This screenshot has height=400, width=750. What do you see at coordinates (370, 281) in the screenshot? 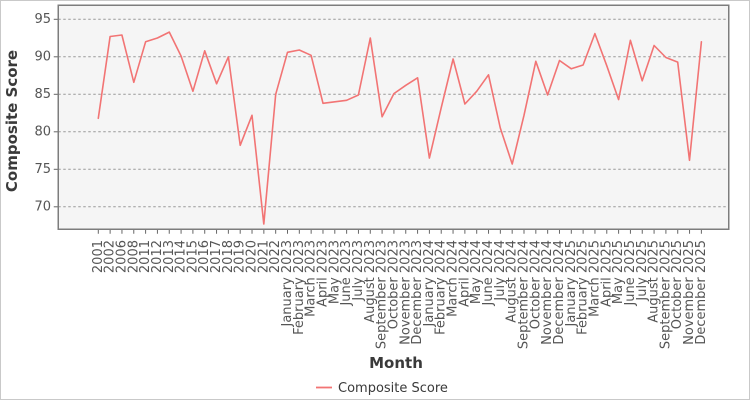
I see `x-tick-label: August 2023` at bounding box center [370, 281].